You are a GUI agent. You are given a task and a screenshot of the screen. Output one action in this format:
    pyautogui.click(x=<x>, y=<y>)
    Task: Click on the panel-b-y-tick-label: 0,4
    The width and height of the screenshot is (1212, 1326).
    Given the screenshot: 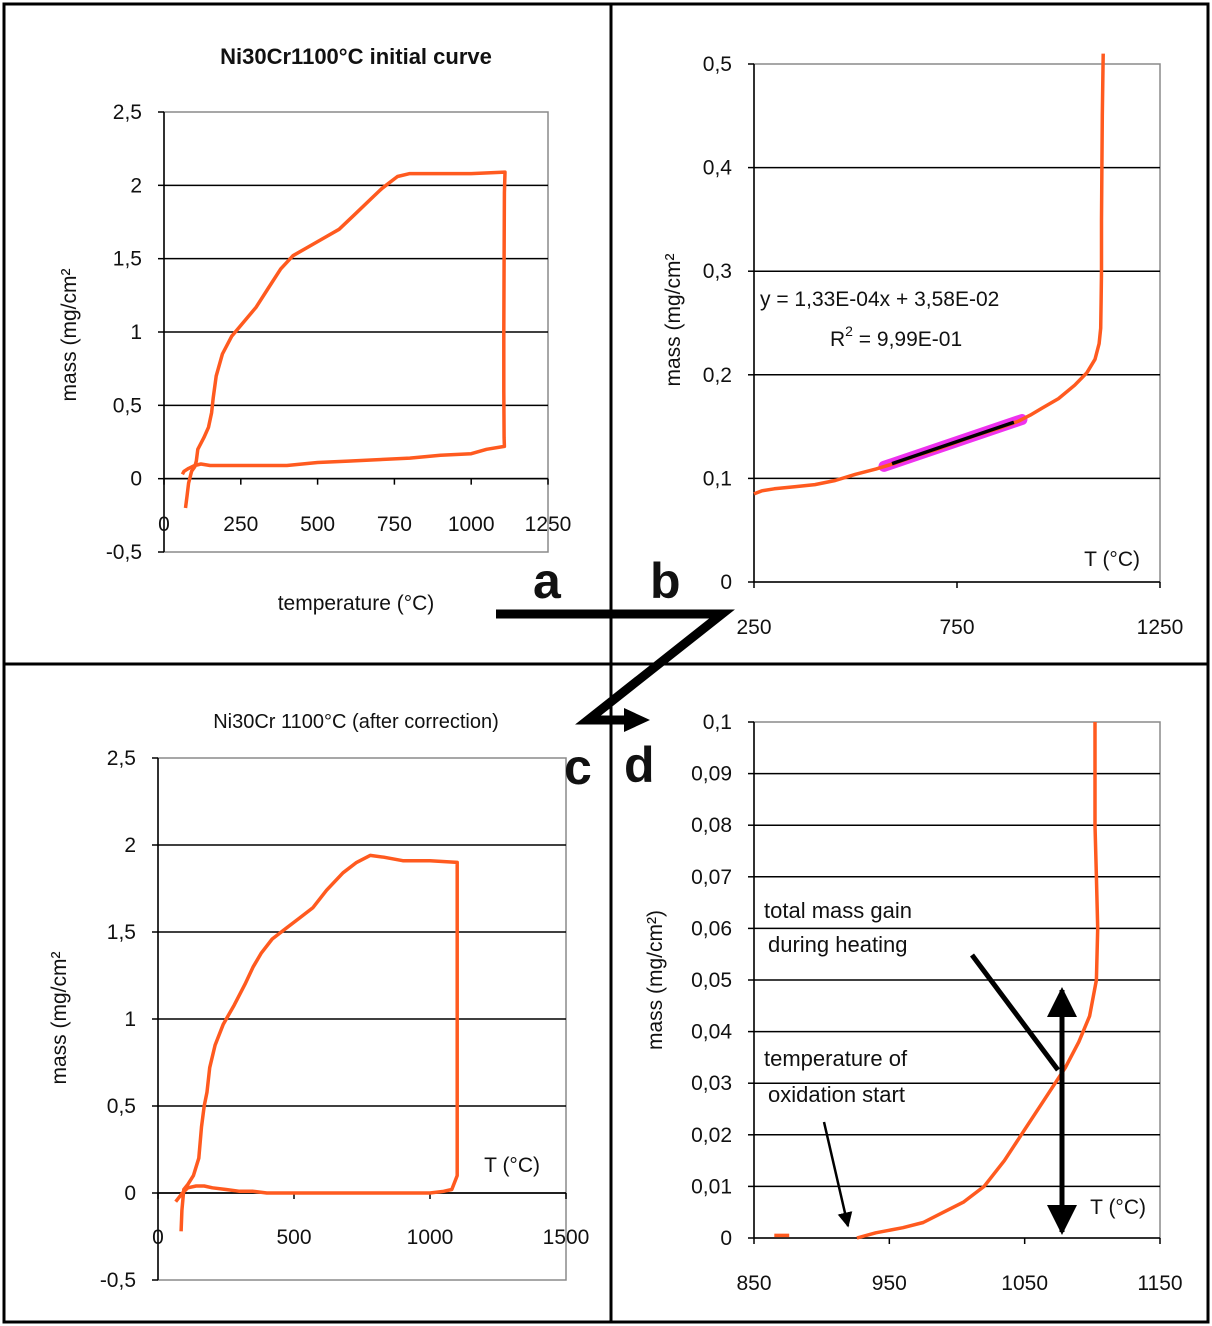 What is the action you would take?
    pyautogui.click(x=718, y=168)
    